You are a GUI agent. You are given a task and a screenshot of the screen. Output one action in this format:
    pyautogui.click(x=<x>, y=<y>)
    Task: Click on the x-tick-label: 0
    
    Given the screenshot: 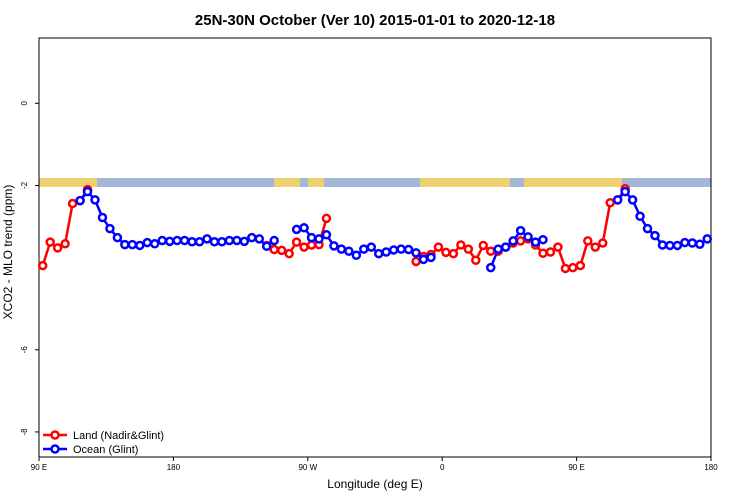 What is the action you would take?
    pyautogui.click(x=442, y=467)
    